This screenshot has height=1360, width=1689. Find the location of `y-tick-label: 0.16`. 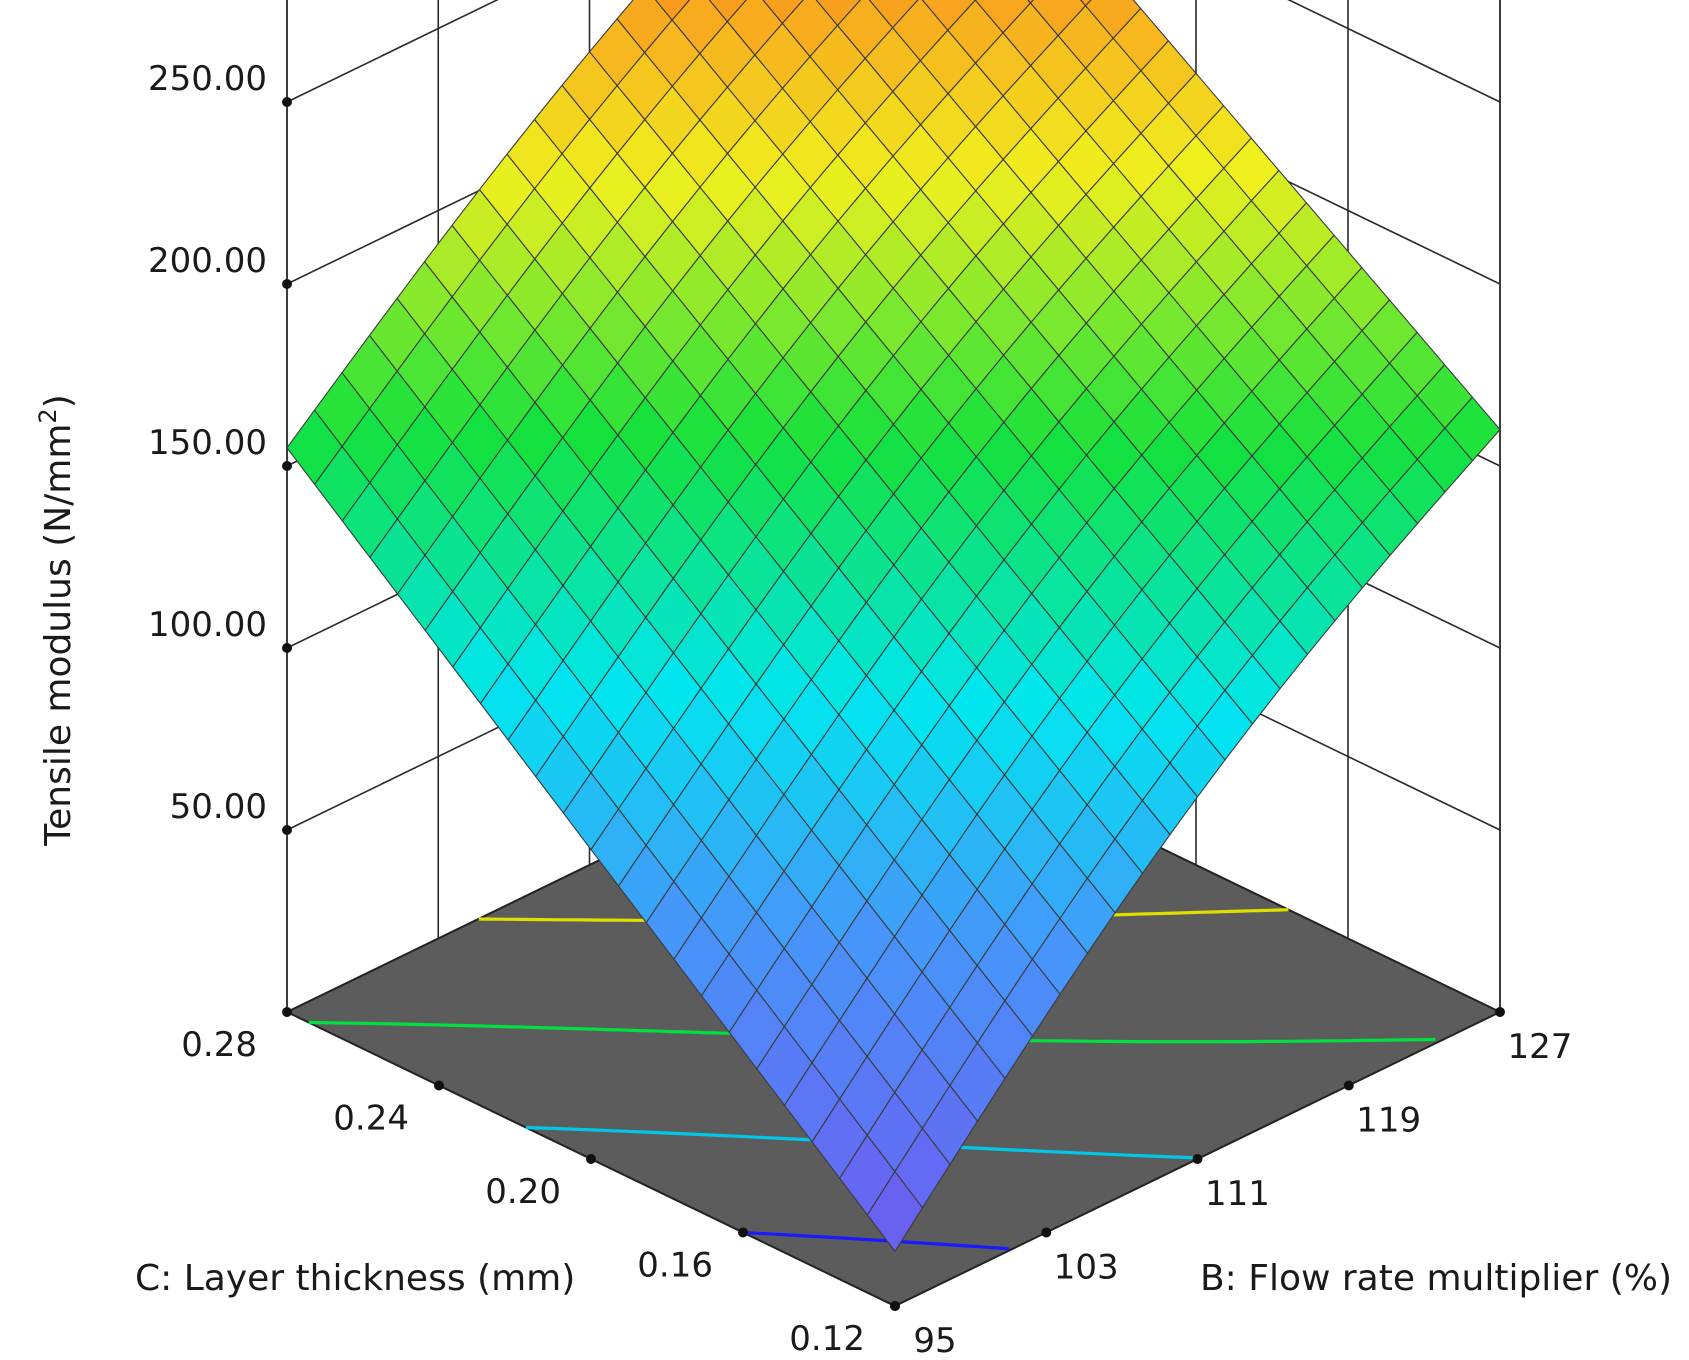

y-tick-label: 0.16 is located at coordinates (675, 1266).